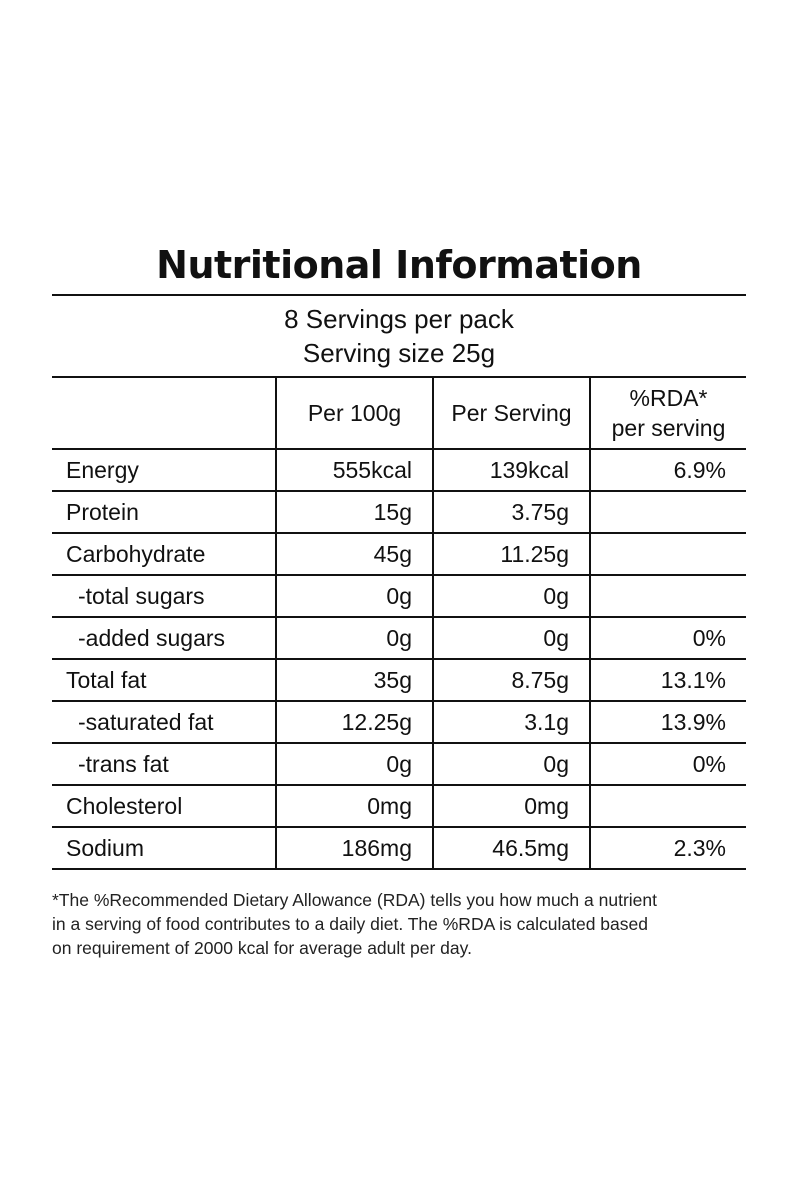 The image size is (800, 1200). Describe the element at coordinates (354, 414) in the screenshot. I see `header-per-100g: Per 100g` at that location.